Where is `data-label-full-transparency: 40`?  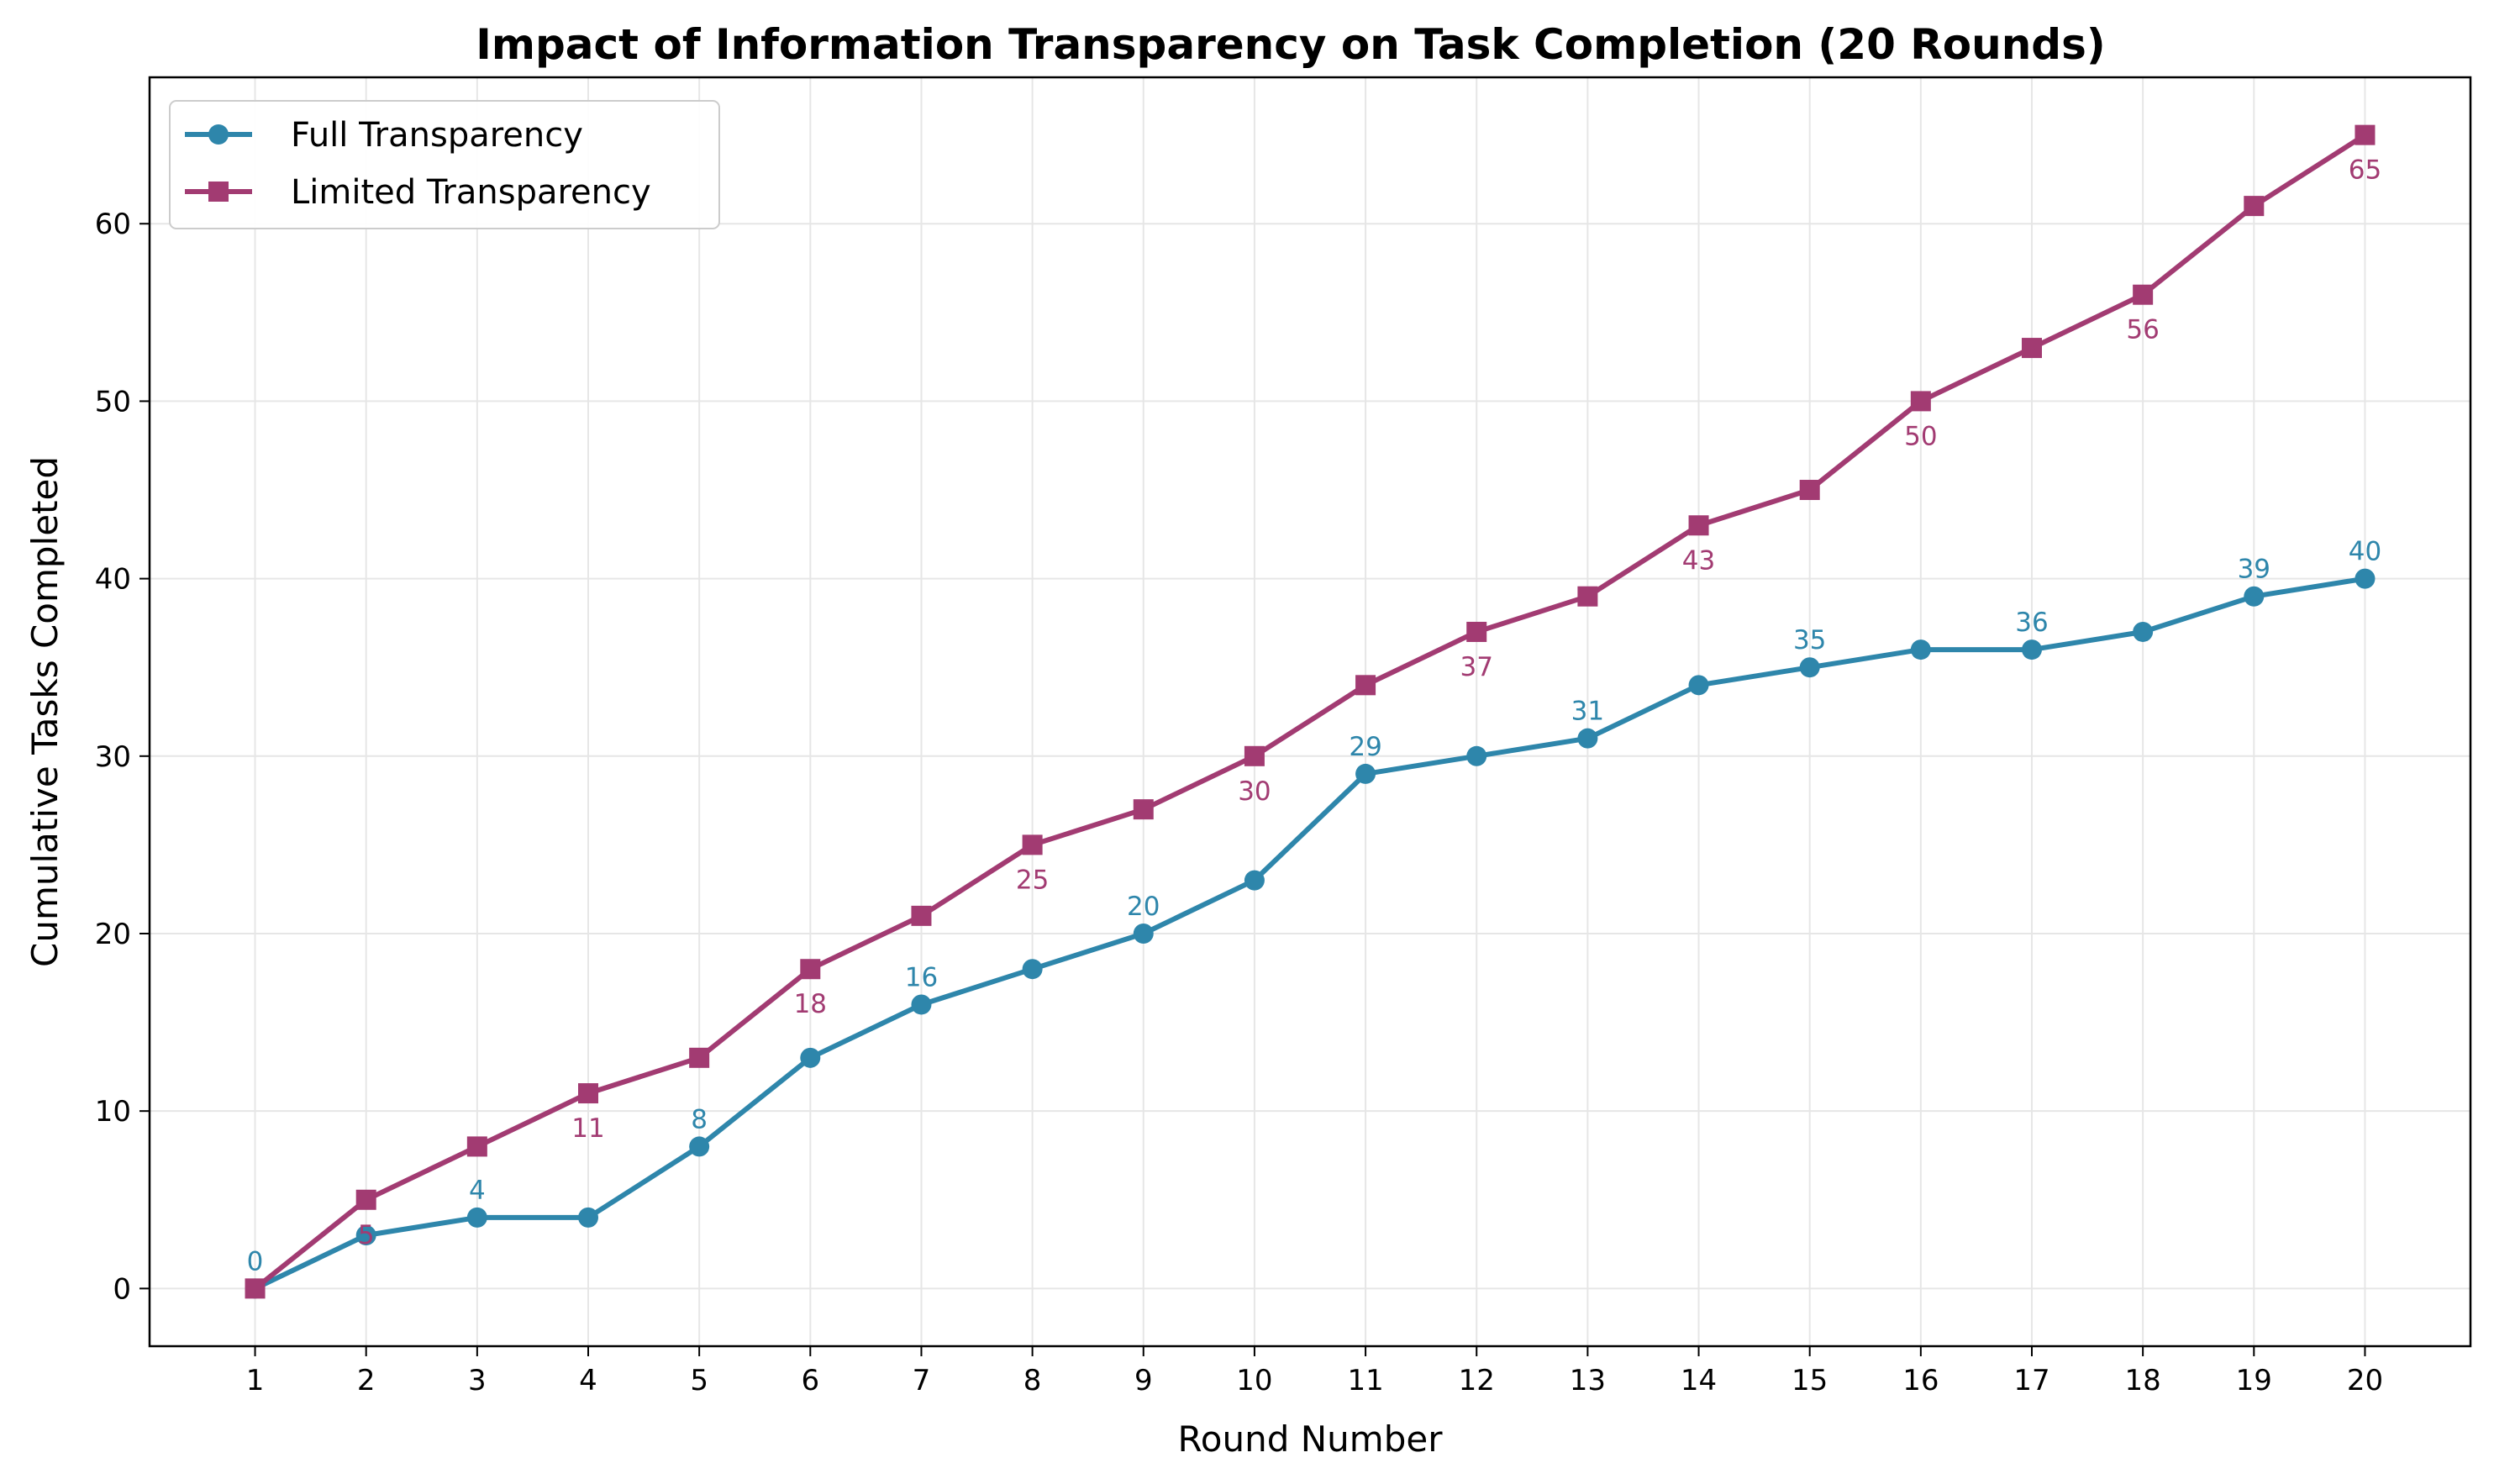
data-label-full-transparency: 40 is located at coordinates (2365, 552).